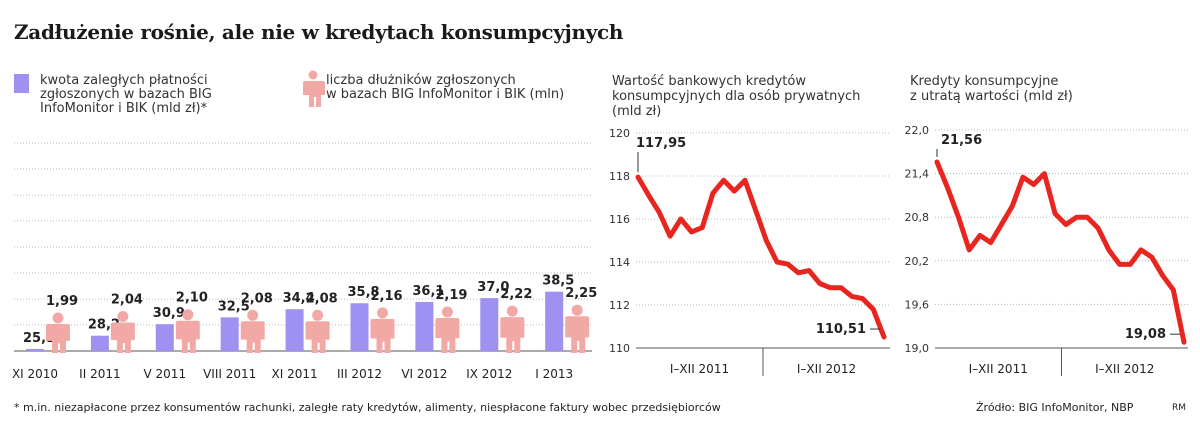 The height and width of the screenshot is (426, 1200). What do you see at coordinates (124, 108) in the screenshot?
I see `legend-debt-line: InfoMonitor i BIK (mld zł)*` at bounding box center [124, 108].